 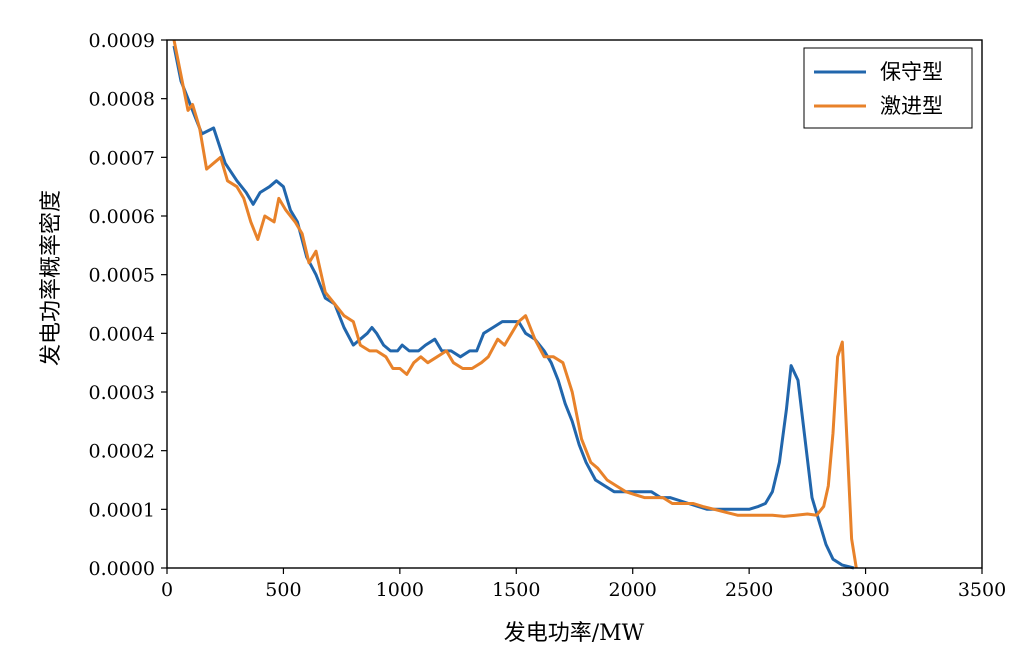 What do you see at coordinates (583, 584) in the screenshot?
I see `x-axis: 0 500 1000 1500 2000 2500 3000 3500` at bounding box center [583, 584].